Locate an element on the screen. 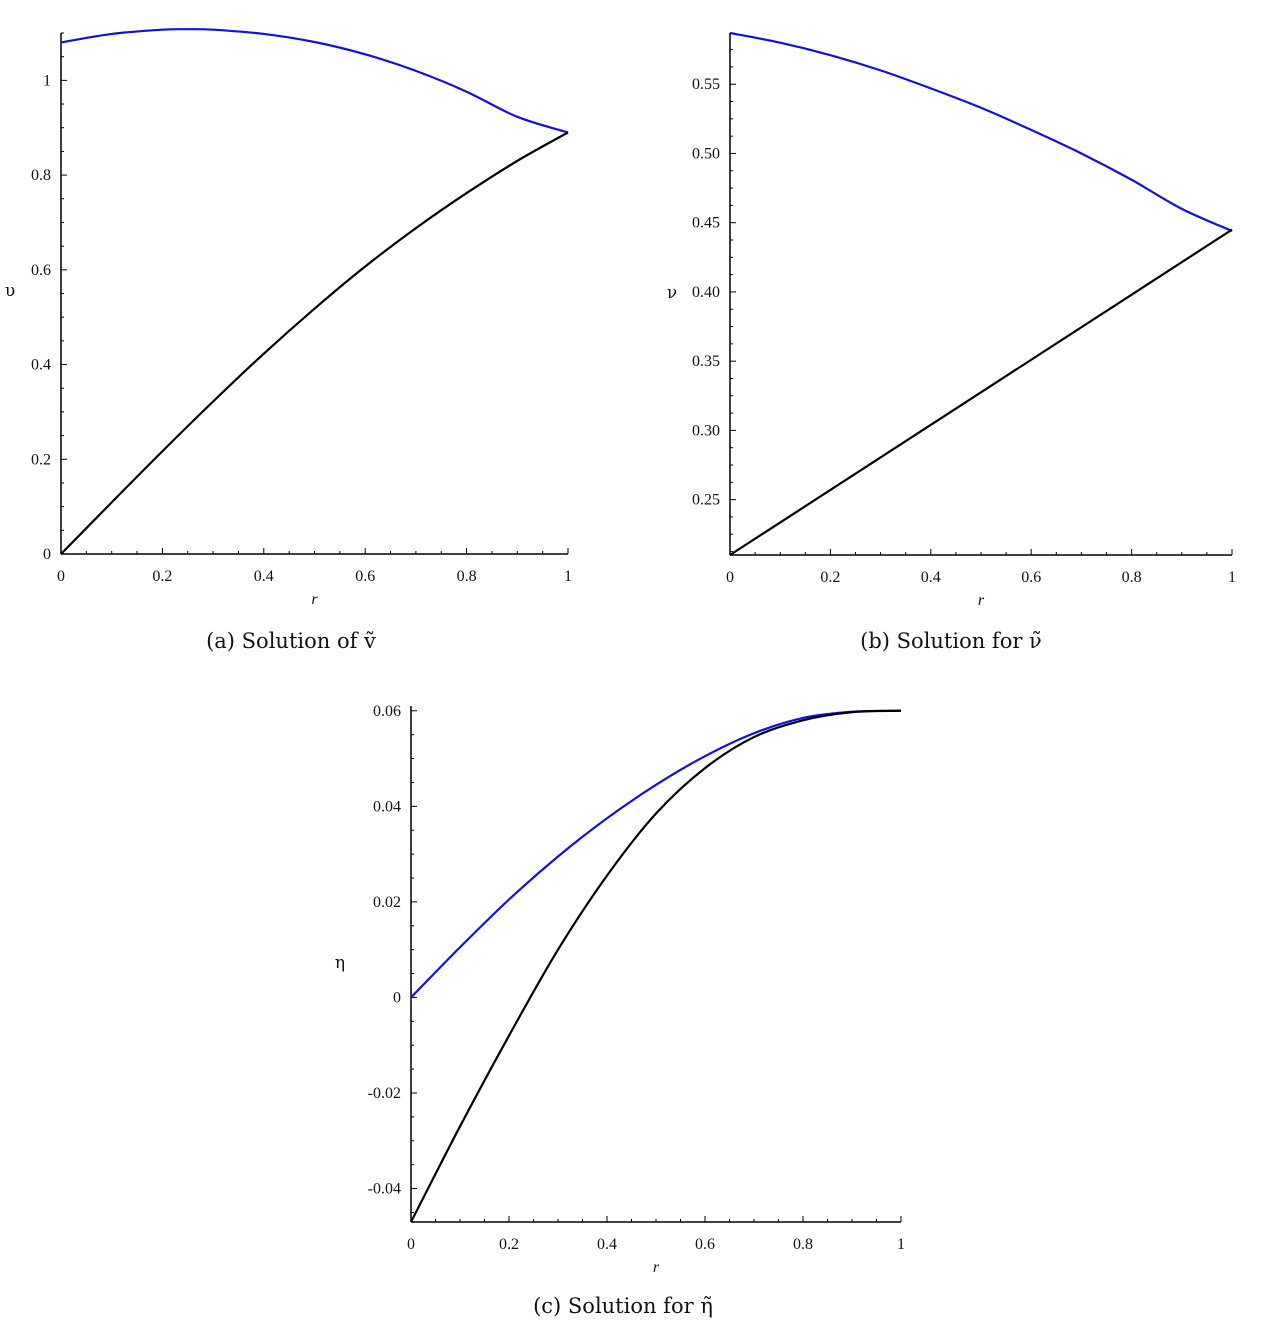 The image size is (1270, 1340). y-tick-label: 0.55 is located at coordinates (706, 84).